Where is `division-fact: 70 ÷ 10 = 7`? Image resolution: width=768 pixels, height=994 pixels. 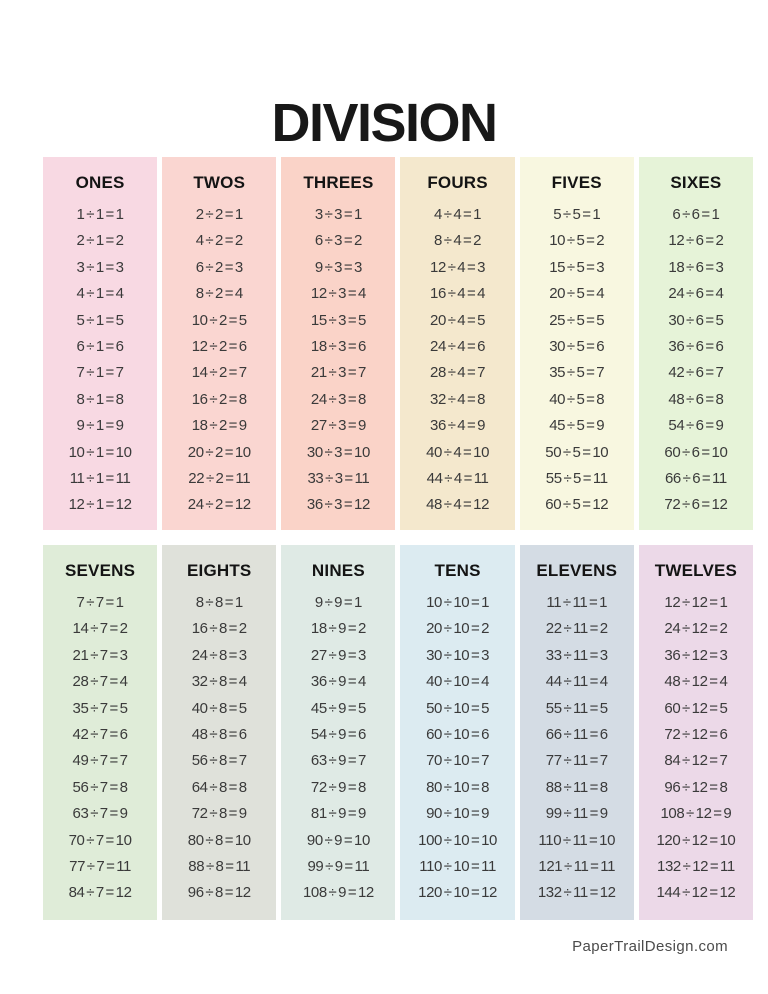
division-fact: 70 ÷ 10 = 7 is located at coordinates (458, 761).